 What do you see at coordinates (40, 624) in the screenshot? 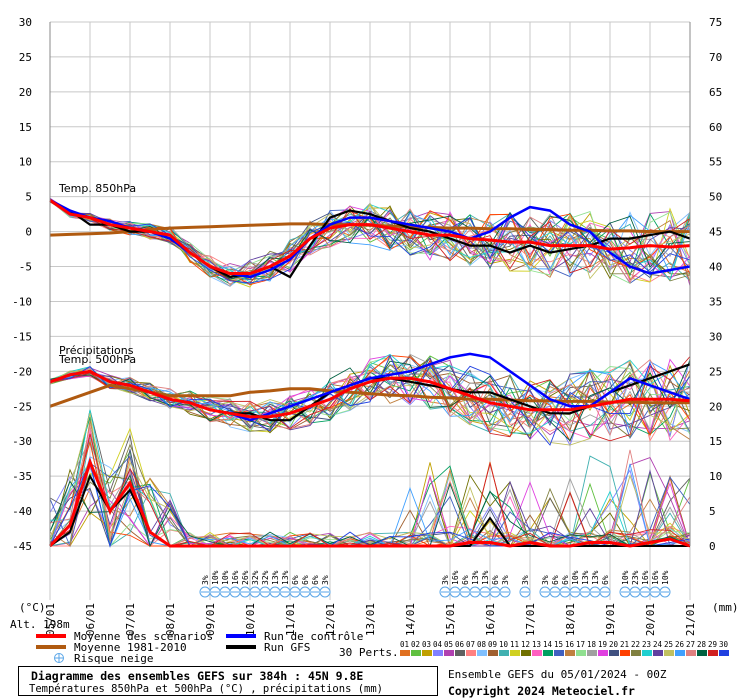
I see `altitude-label: Alt. 198m` at bounding box center [40, 624].